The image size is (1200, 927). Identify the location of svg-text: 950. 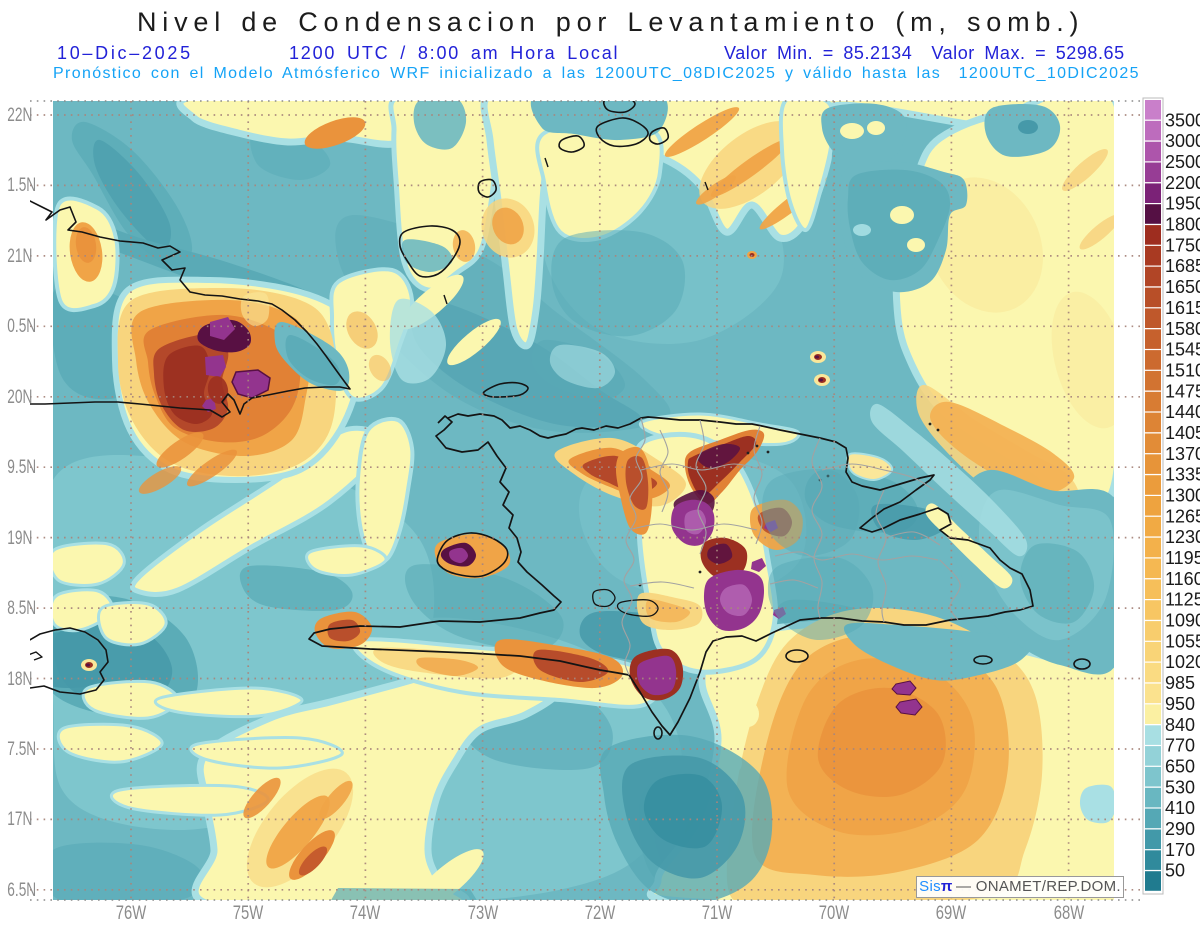
(1180, 704).